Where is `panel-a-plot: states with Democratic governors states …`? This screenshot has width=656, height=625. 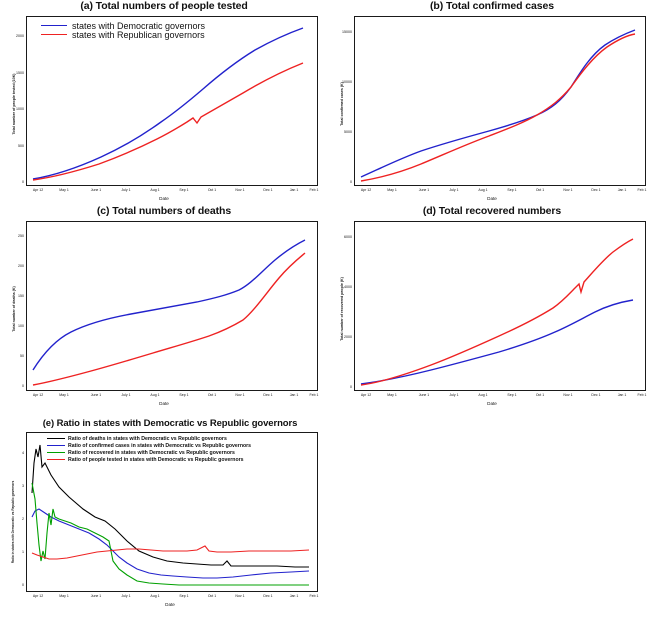 panel-a-plot: states with Democratic governors states … is located at coordinates (172, 101).